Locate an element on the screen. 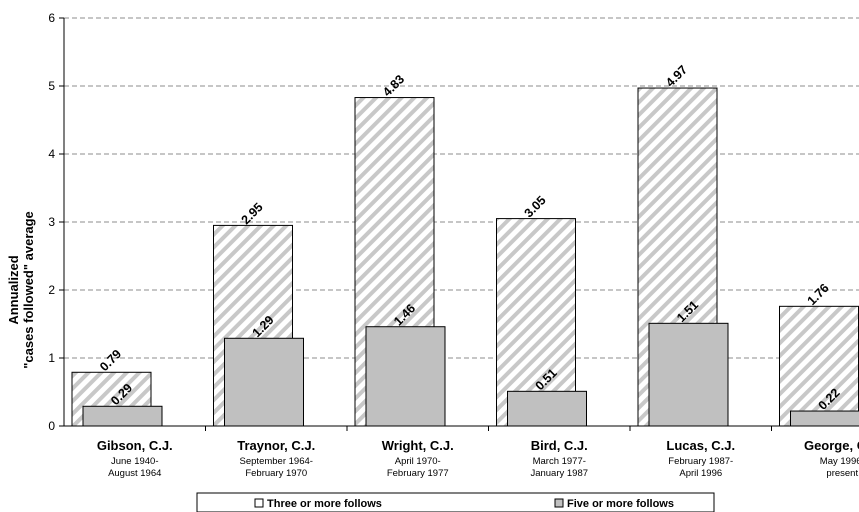 This screenshot has width=859, height=512. y-tick-label: 4 is located at coordinates (51, 154).